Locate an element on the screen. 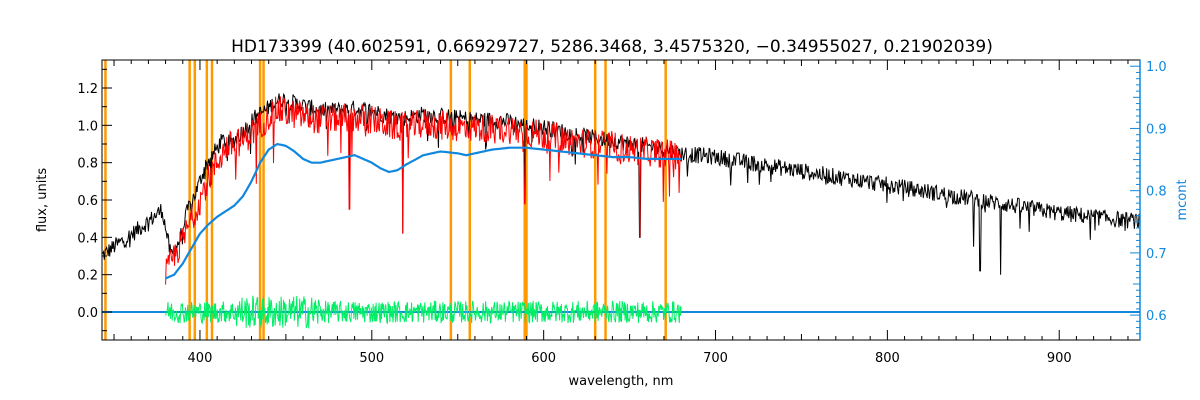 The image size is (1200, 400). y-tick-label: 0.6 is located at coordinates (87, 201).